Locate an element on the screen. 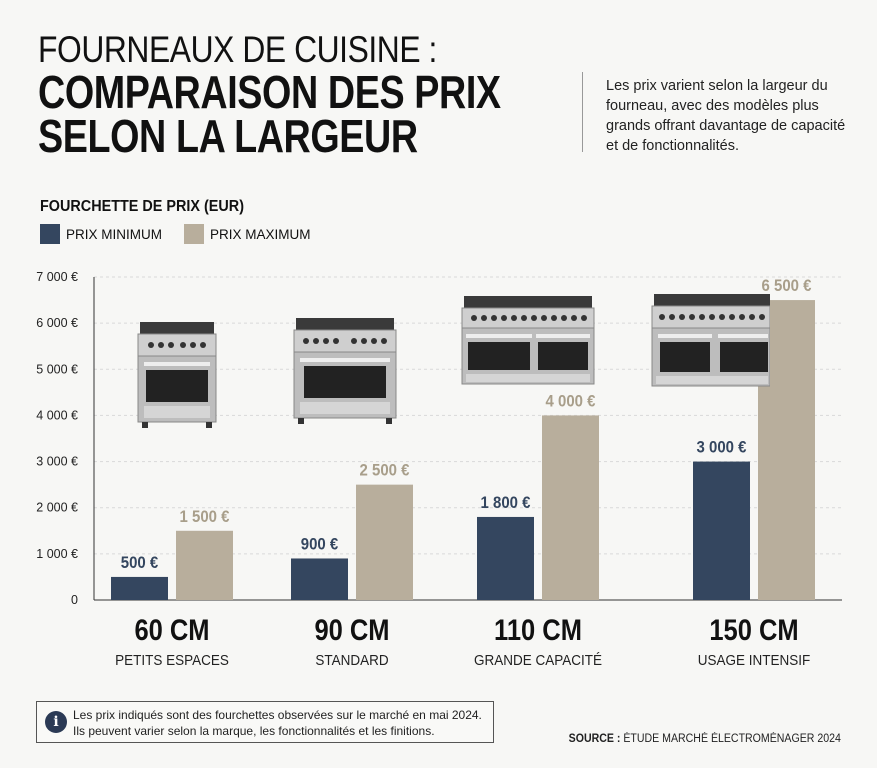 Image resolution: width=877 pixels, height=768 pixels. info-icon: i is located at coordinates (56, 722).